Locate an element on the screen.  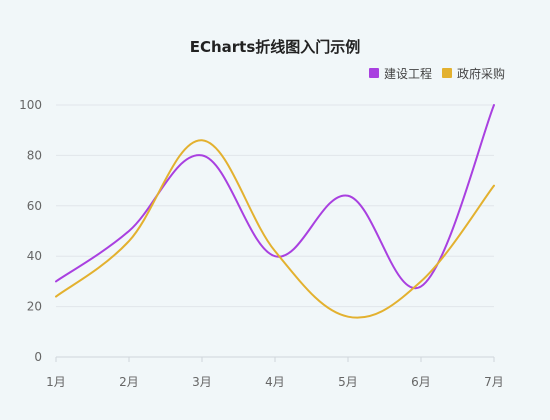
x-tick-label: 2月 is located at coordinates (129, 382).